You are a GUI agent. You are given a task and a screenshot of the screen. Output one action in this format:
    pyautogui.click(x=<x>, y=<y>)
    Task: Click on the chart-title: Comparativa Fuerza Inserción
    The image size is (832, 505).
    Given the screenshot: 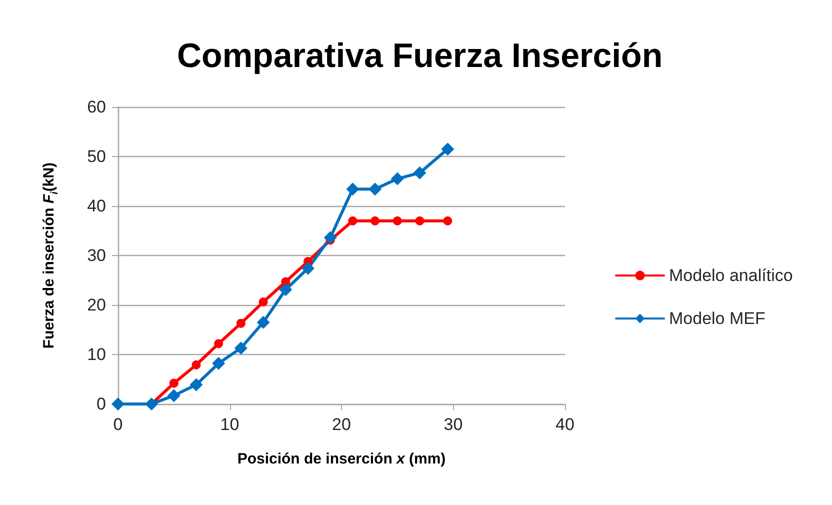 What is the action you would take?
    pyautogui.click(x=420, y=56)
    